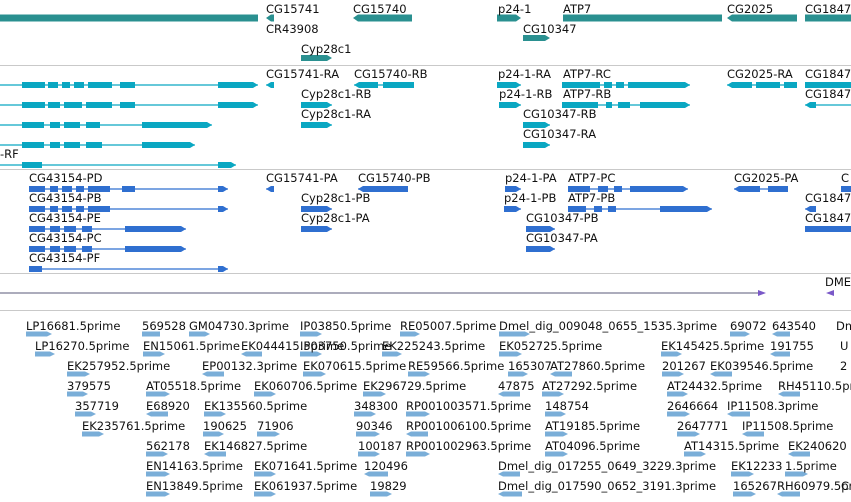 Image resolution: width=851 pixels, height=502 pixels. Describe the element at coordinates (239, 326) in the screenshot. I see `est-label: GM04730.3prime` at that location.